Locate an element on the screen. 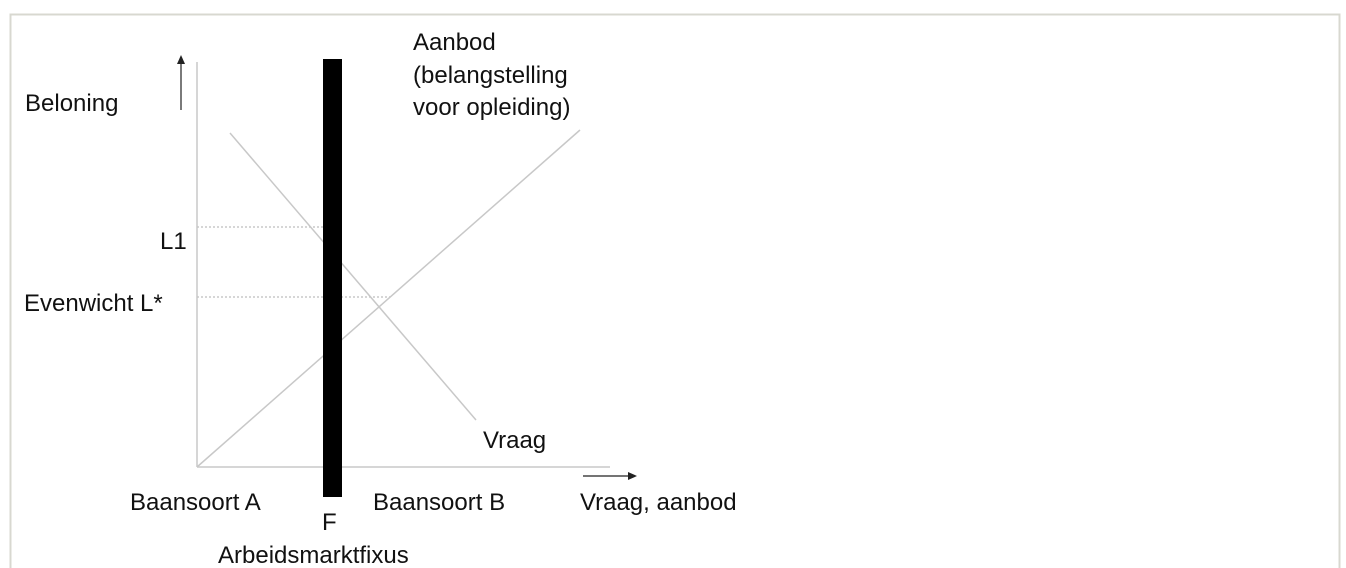  supply-label: (belangstelling is located at coordinates (490, 75).